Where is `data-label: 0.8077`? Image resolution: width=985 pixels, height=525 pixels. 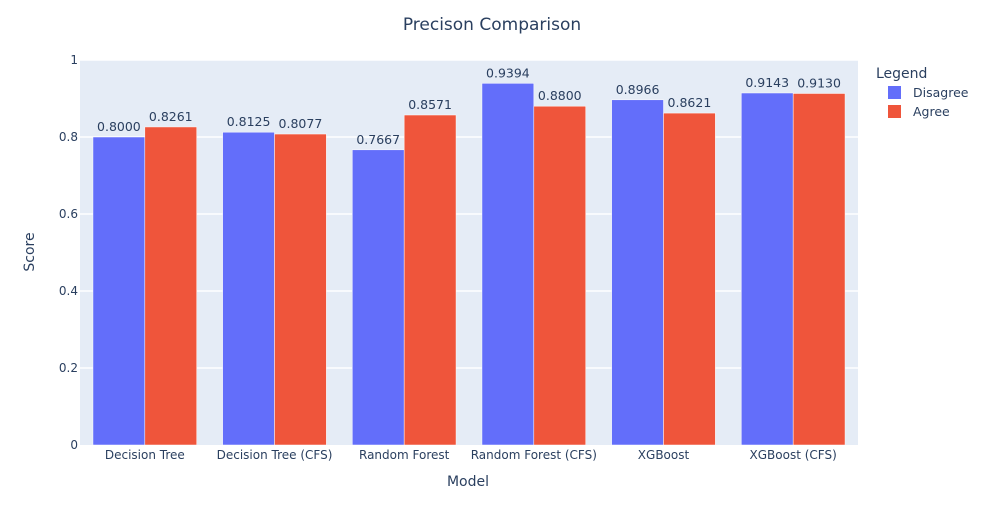
data-label: 0.8077 is located at coordinates (301, 123).